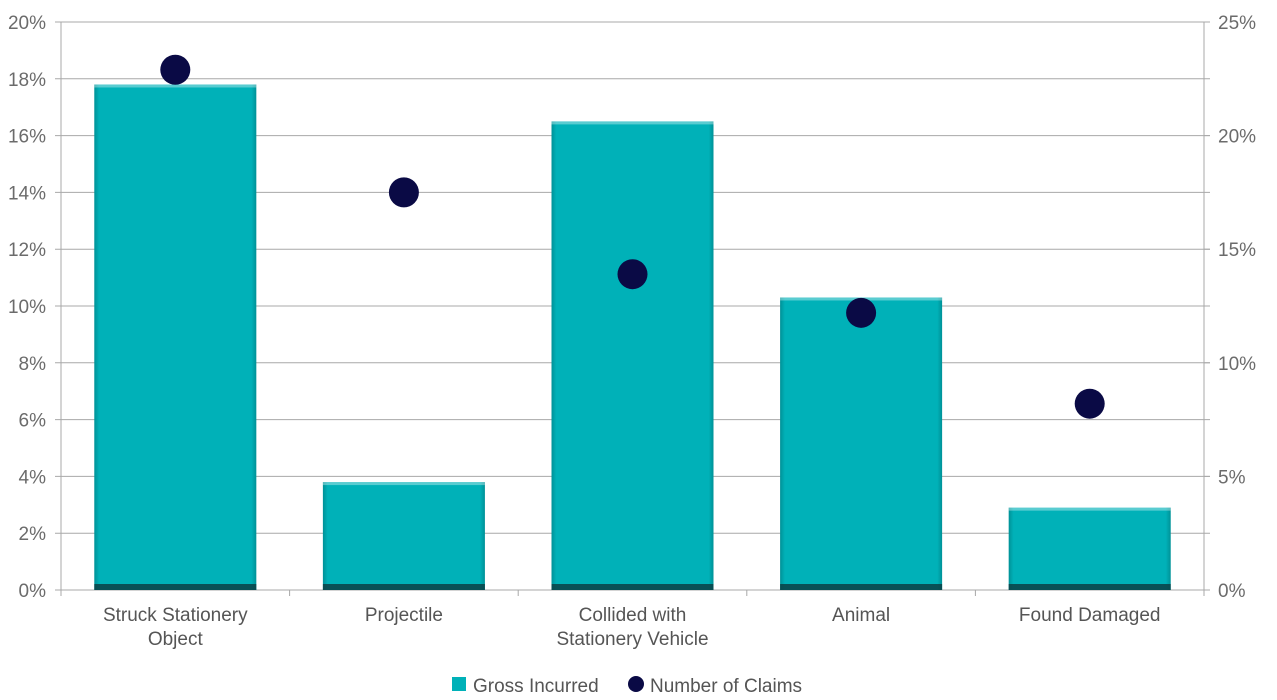 Image resolution: width=1277 pixels, height=700 pixels. What do you see at coordinates (1237, 250) in the screenshot?
I see `right-tick-label: 15%` at bounding box center [1237, 250].